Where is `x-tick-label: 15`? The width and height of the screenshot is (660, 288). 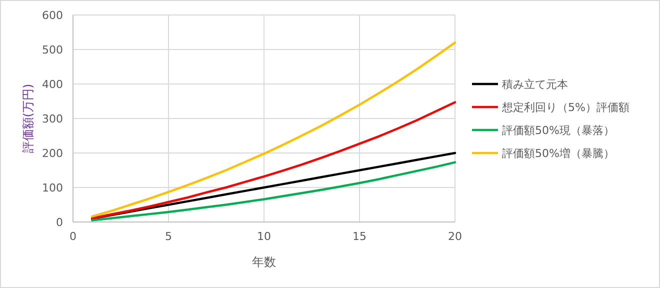
x-tick-label: 15 is located at coordinates (359, 236).